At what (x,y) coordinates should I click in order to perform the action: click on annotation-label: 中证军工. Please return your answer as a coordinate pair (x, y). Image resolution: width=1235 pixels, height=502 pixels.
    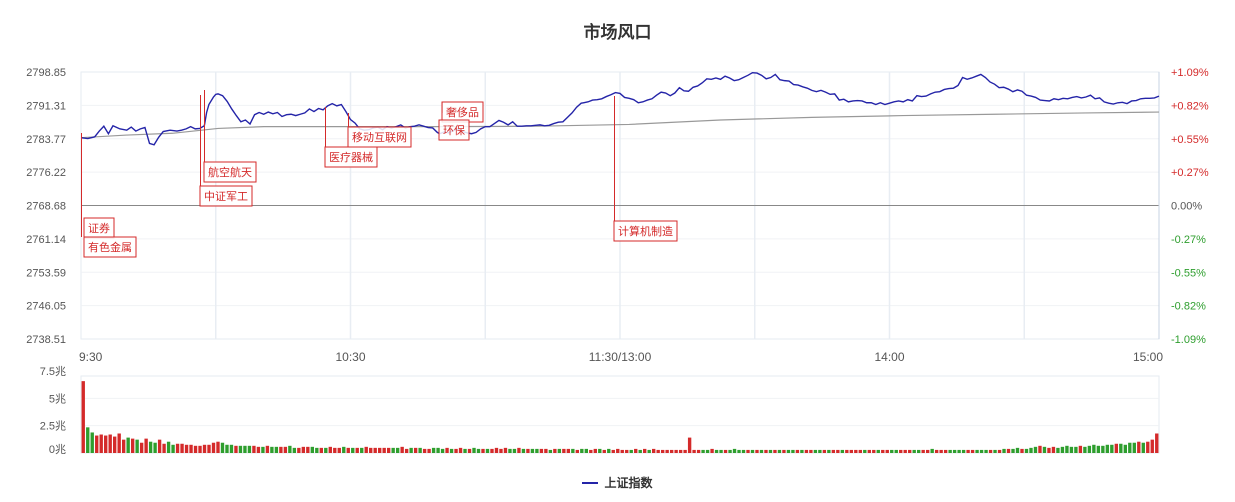
    Looking at the image, I should click on (226, 196).